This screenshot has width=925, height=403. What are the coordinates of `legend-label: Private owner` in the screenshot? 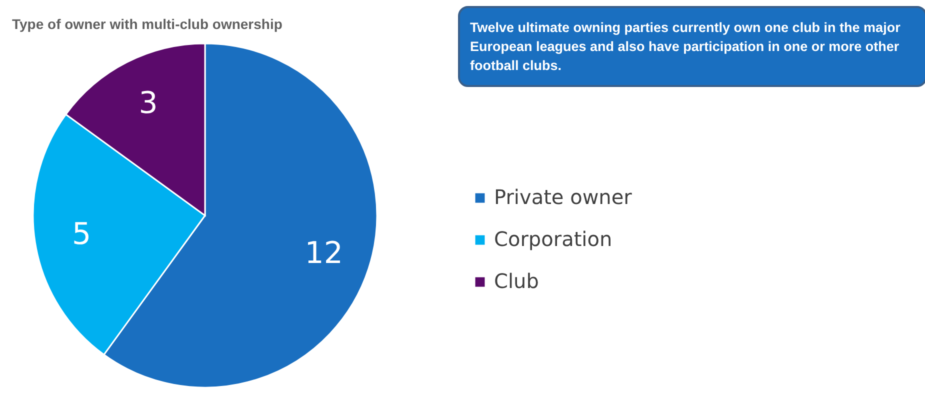 It's located at (563, 197).